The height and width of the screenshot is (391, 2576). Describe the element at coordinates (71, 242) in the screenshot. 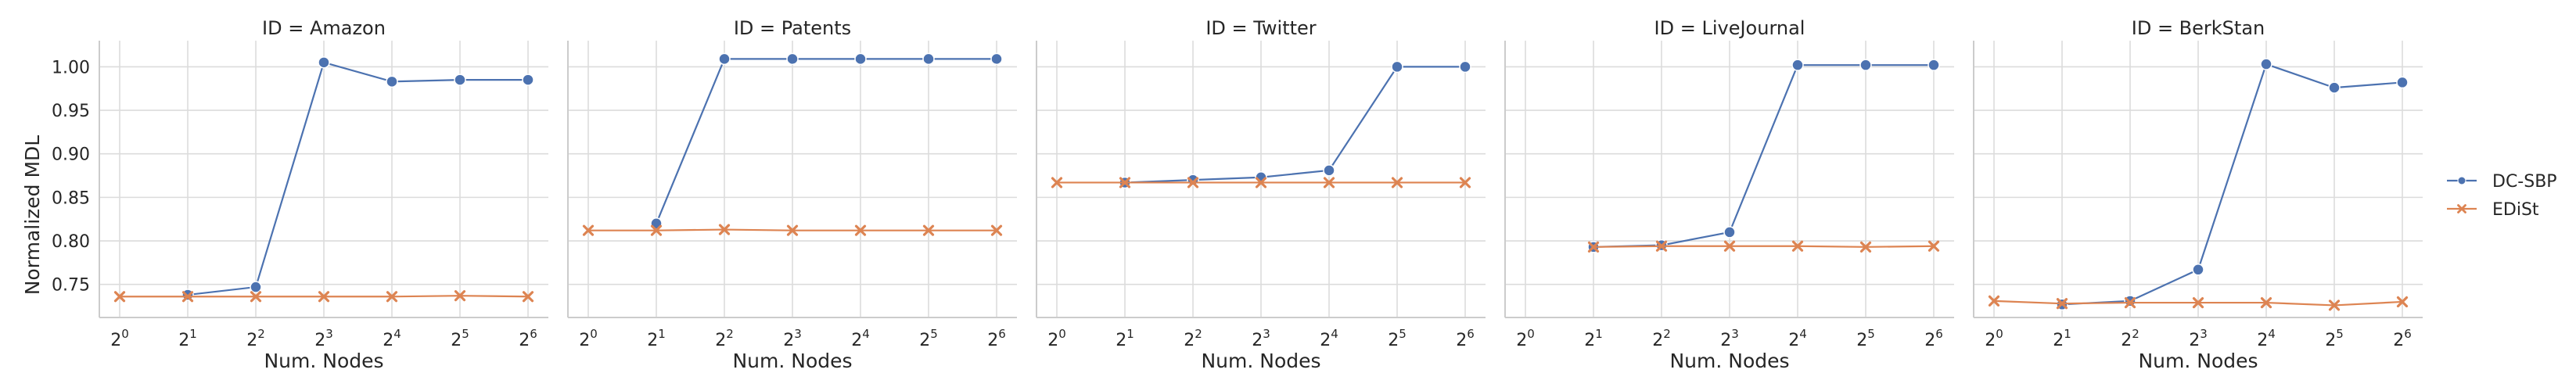

I see `y-tick-label: 0.80` at that location.